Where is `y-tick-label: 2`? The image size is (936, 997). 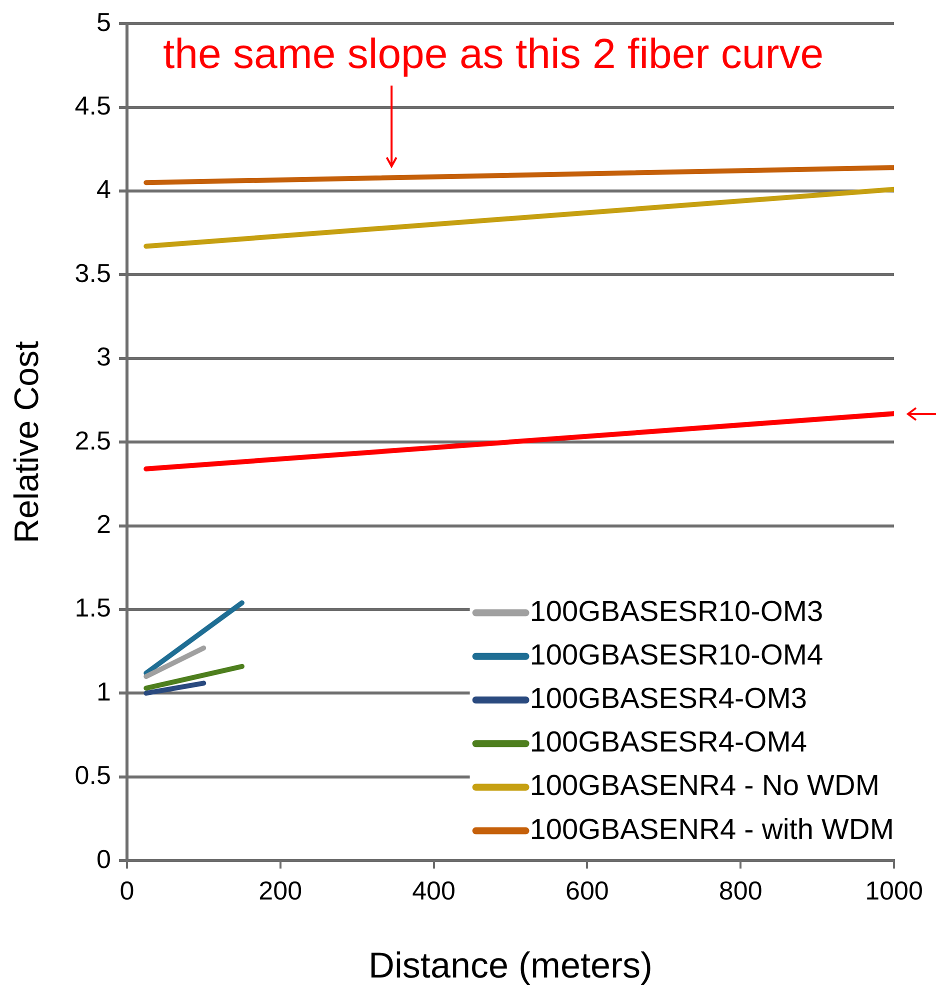
y-tick-label: 2 is located at coordinates (103, 523).